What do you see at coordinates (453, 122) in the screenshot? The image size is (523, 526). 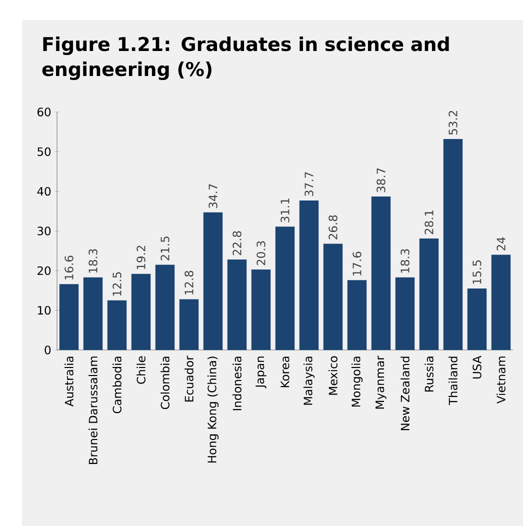 I see `data-label: 53.2` at bounding box center [453, 122].